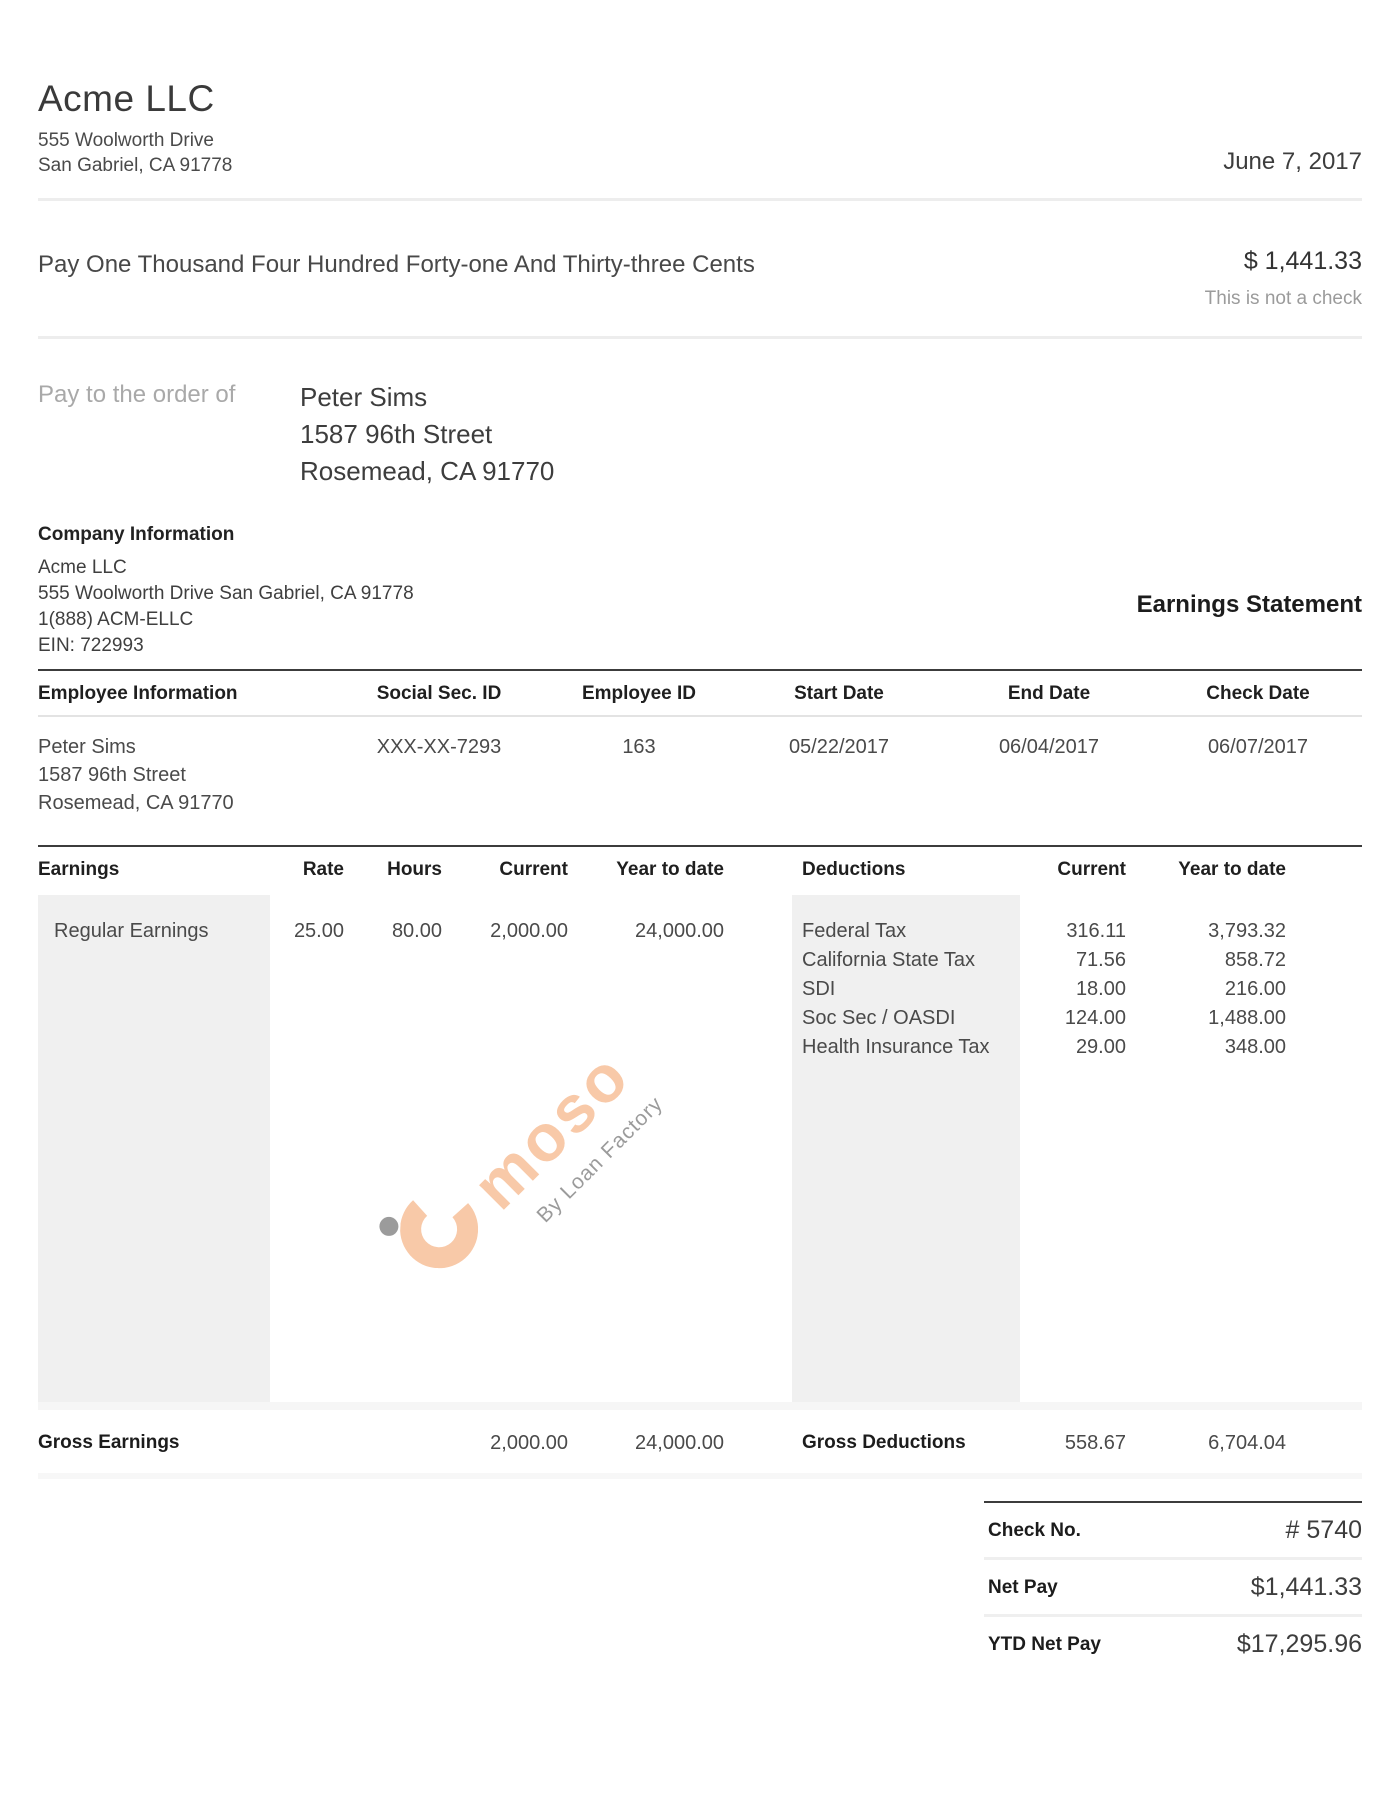  I want to click on pay-line-divider, so click(700, 337).